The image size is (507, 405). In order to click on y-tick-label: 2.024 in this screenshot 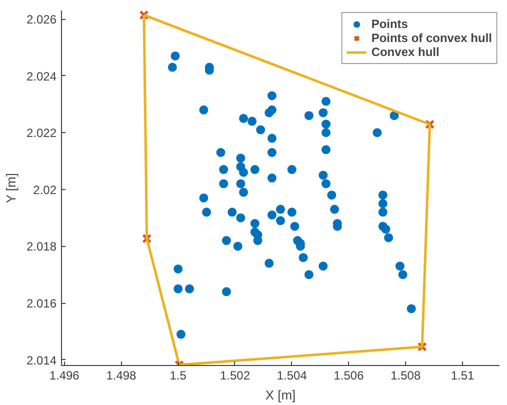, I will do `click(41, 76)`.